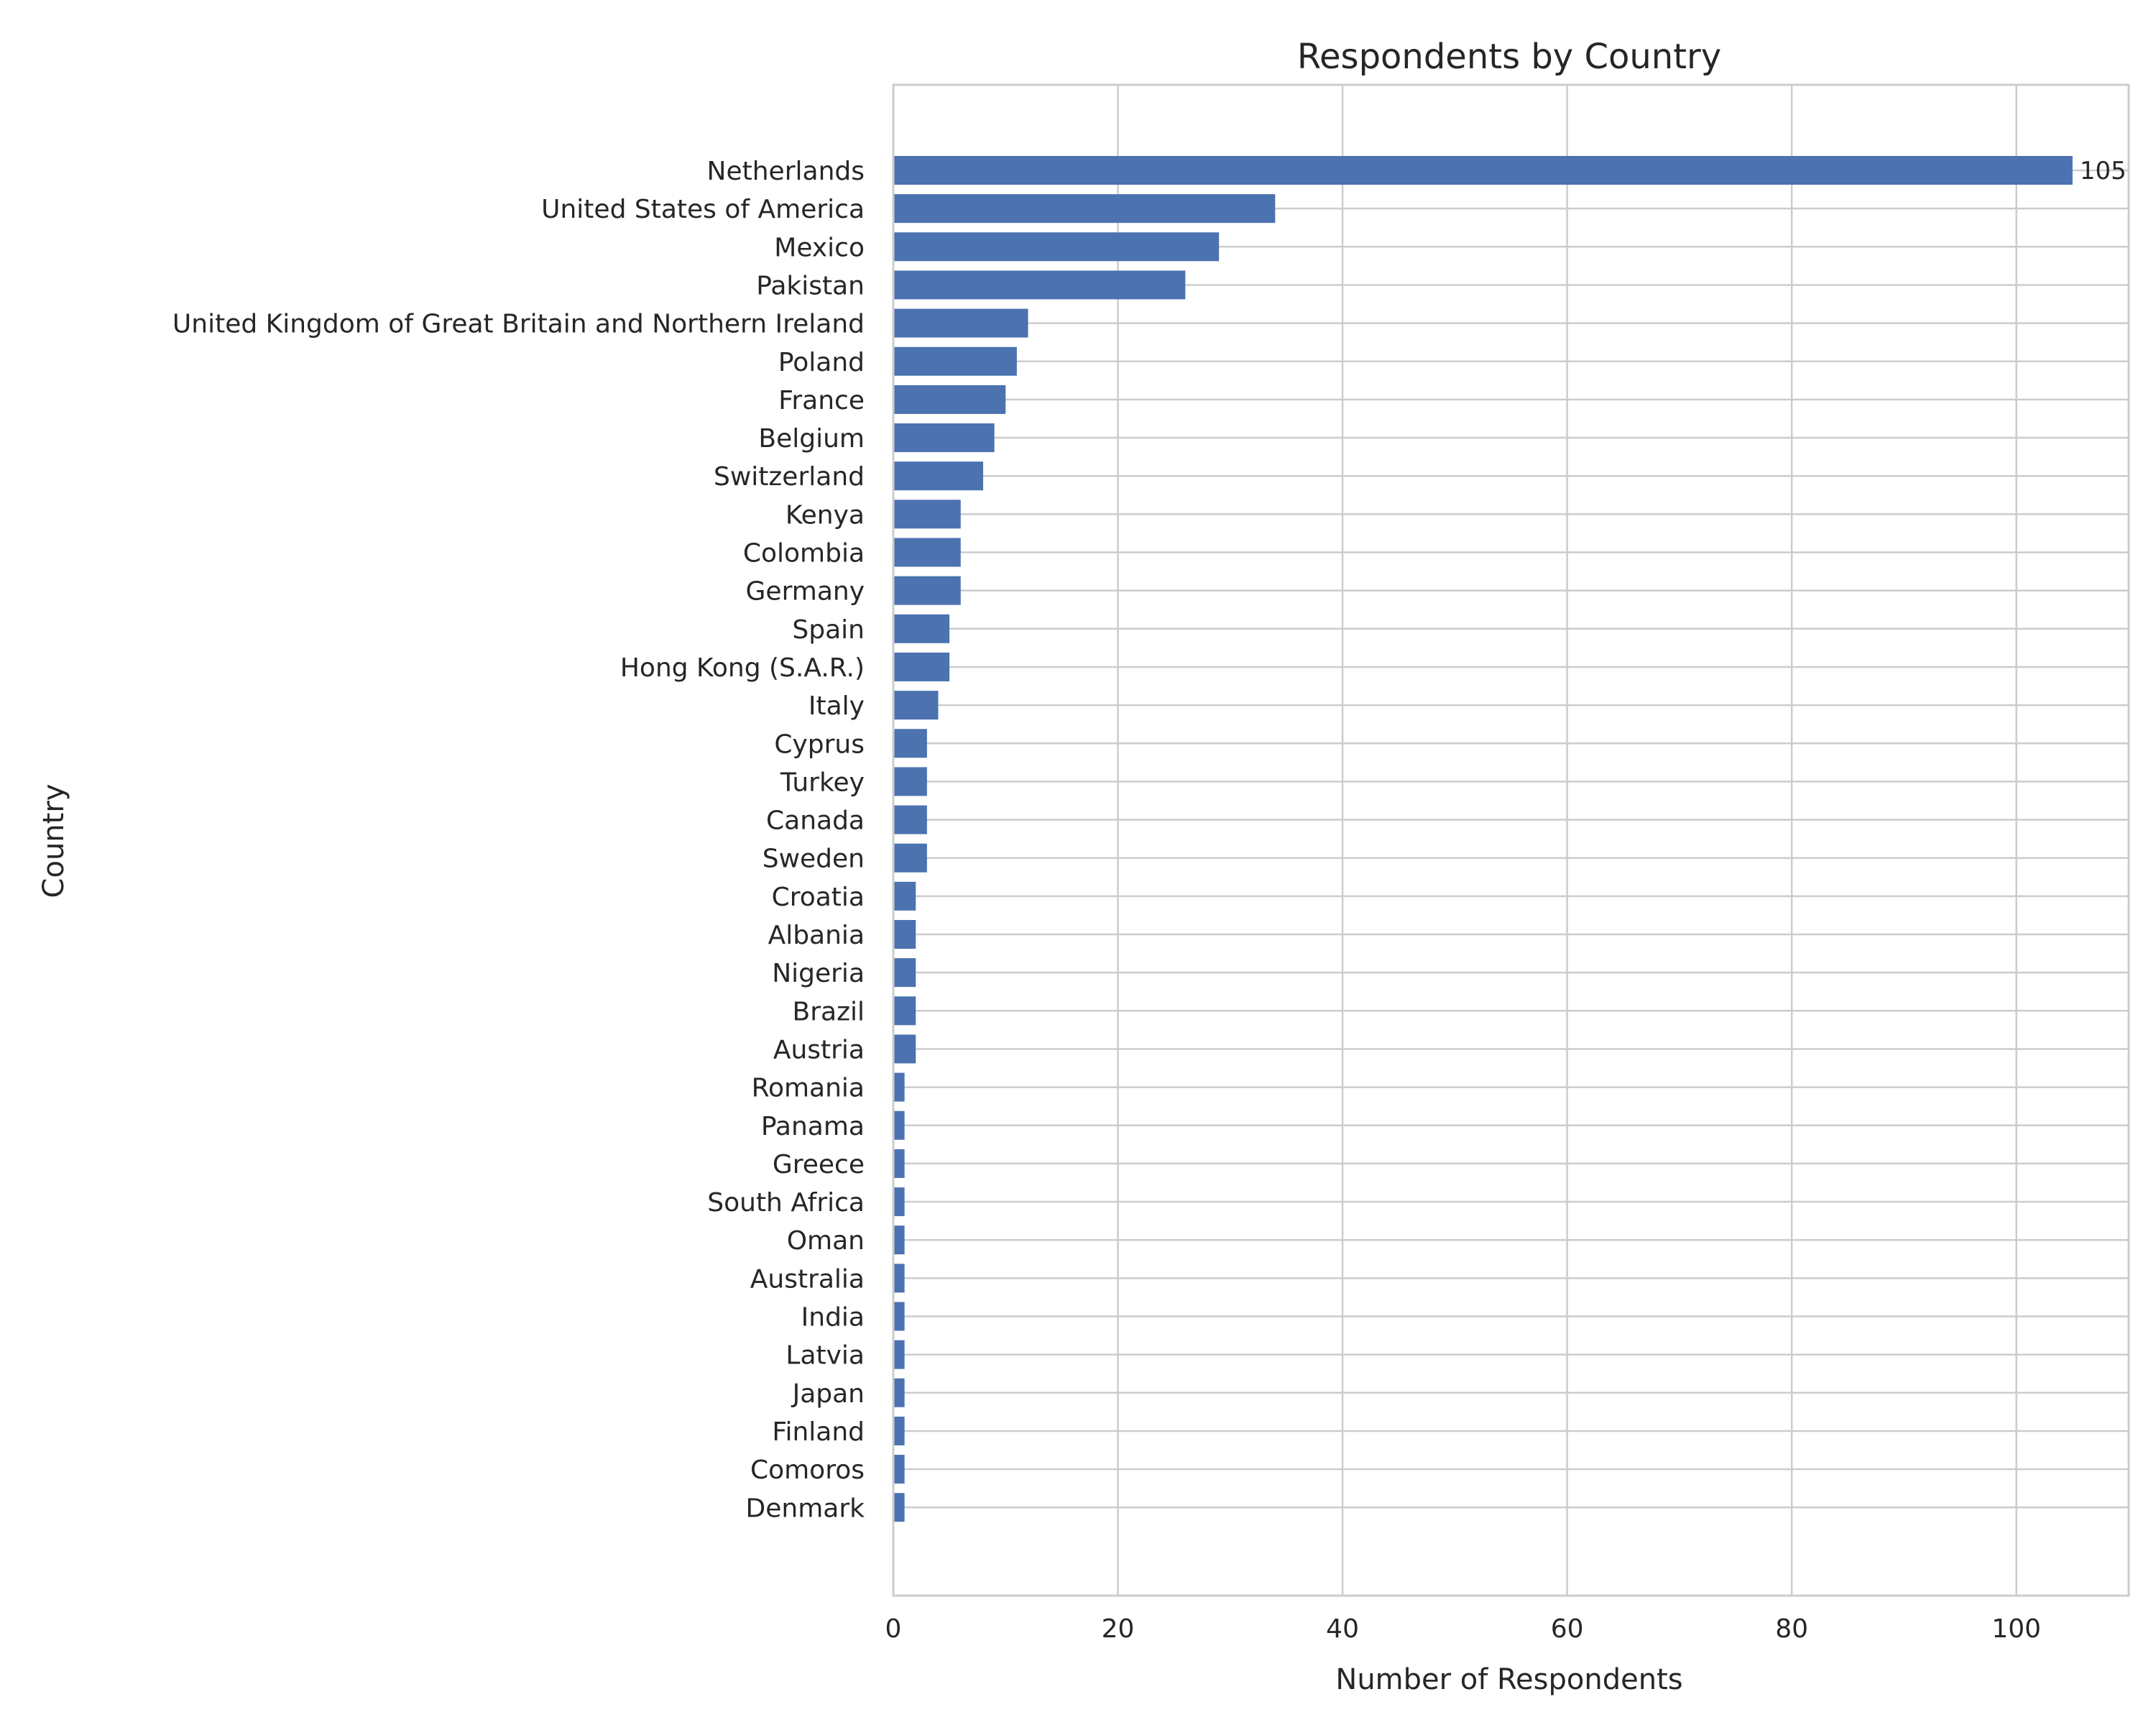 Image resolution: width=2156 pixels, height=1725 pixels. What do you see at coordinates (1567, 1629) in the screenshot?
I see `x-tick-label: 60` at bounding box center [1567, 1629].